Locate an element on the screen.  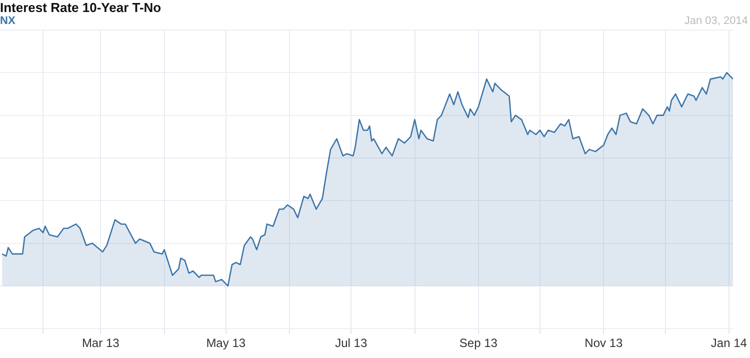
x-tick-label: May 13 is located at coordinates (226, 343).